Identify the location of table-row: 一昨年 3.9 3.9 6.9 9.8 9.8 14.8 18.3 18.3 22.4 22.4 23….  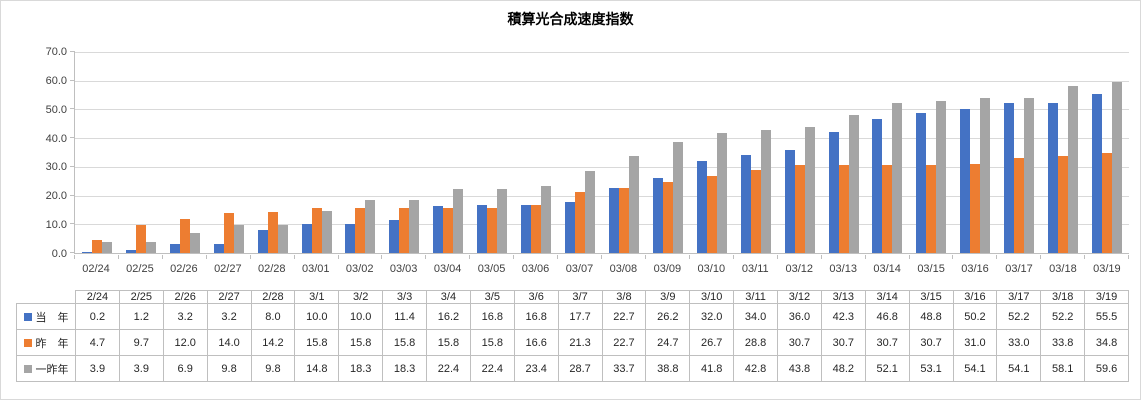
(572, 368).